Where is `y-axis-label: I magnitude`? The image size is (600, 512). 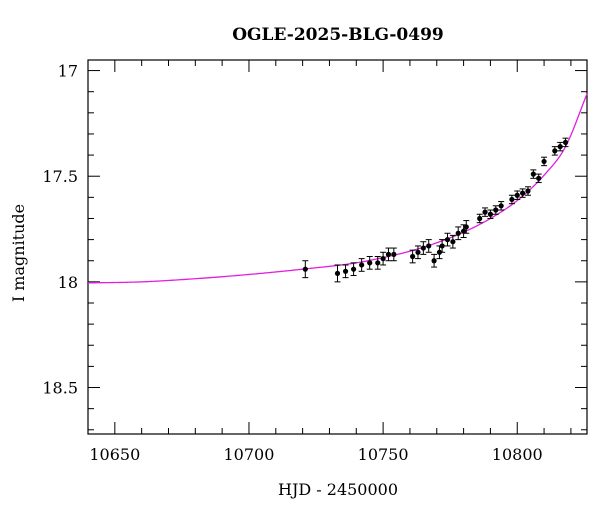
y-axis-label: I magnitude is located at coordinates (18, 253).